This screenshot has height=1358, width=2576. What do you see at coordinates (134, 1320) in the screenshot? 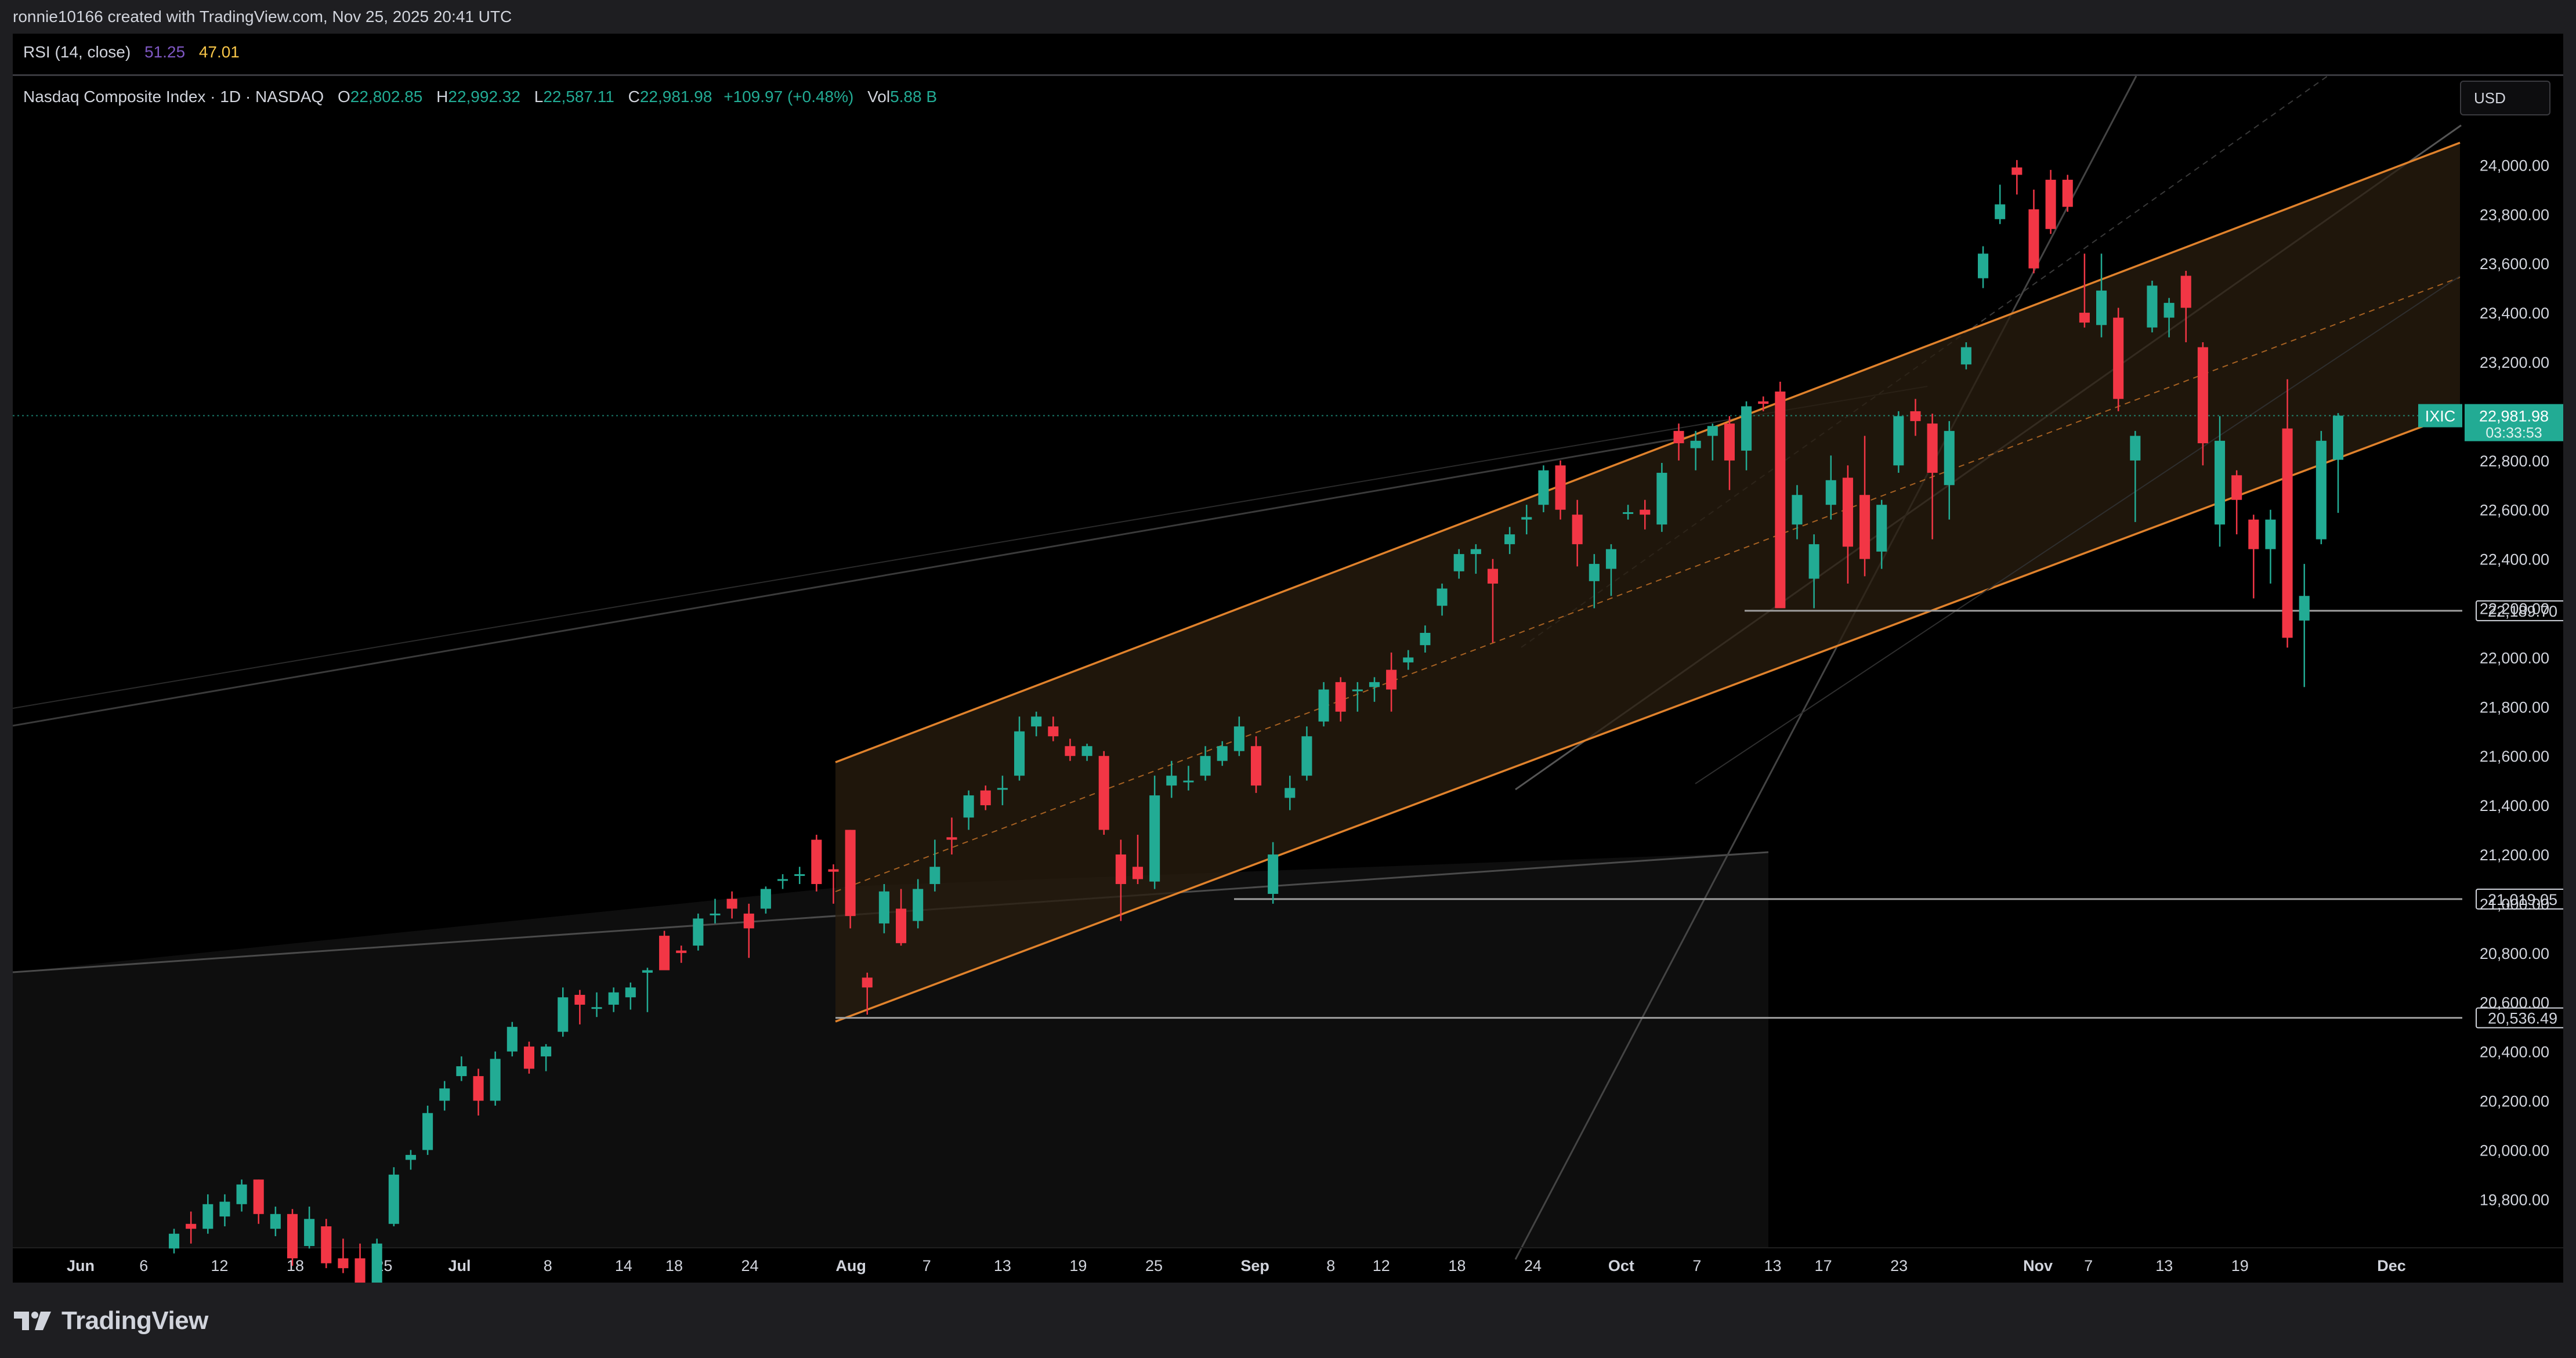
I see `brand-name: TradingView` at bounding box center [134, 1320].